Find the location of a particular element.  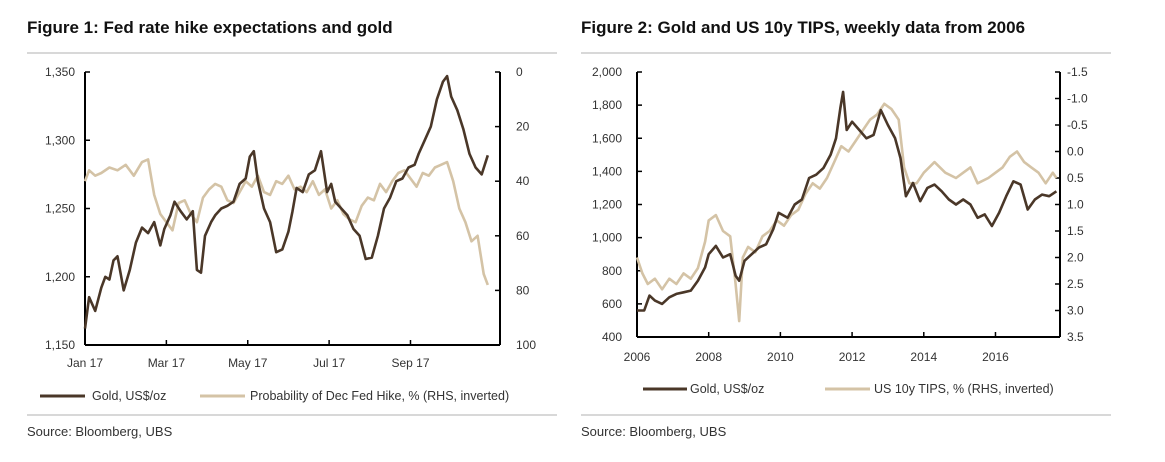

figure2-right-tick-label: 0.0 is located at coordinates (1075, 152).